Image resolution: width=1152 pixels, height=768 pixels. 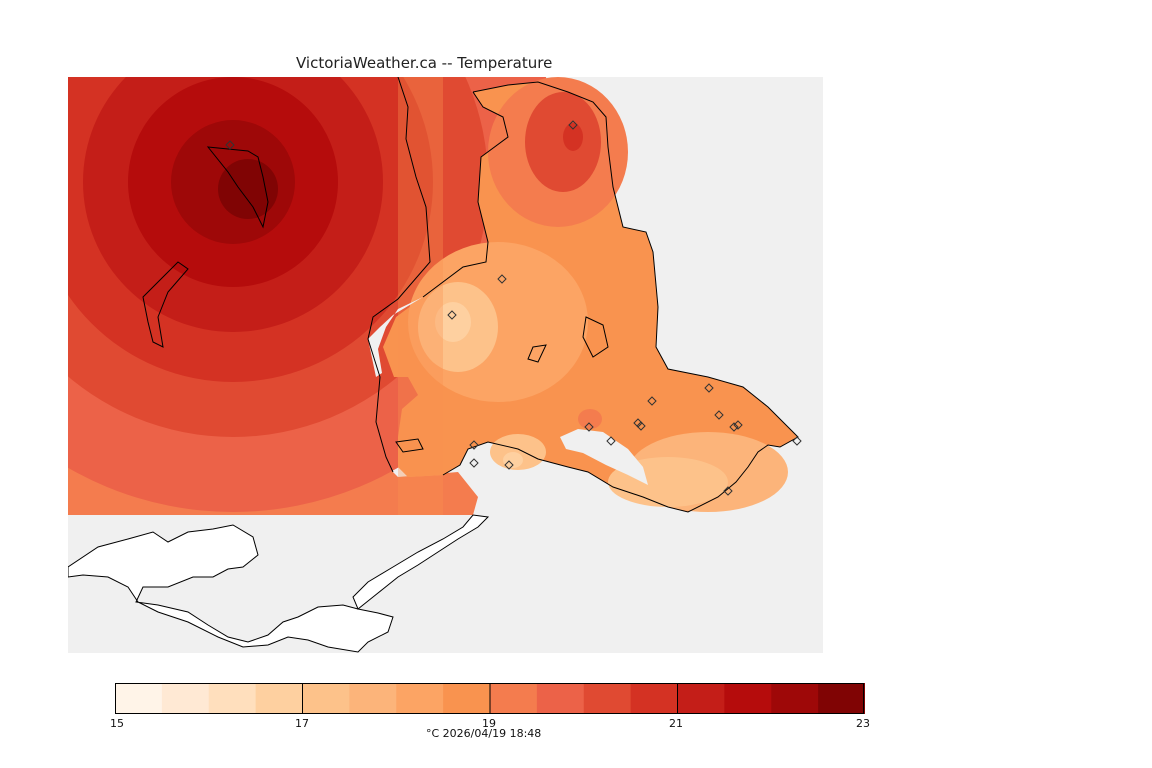 I want to click on strait-shore, so click(x=421, y=562).